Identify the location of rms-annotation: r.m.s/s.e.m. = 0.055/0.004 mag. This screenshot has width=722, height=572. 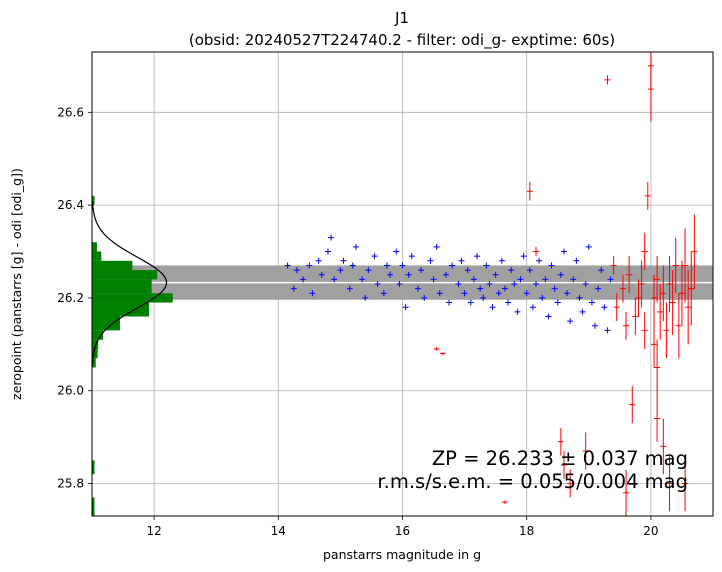
(532, 481).